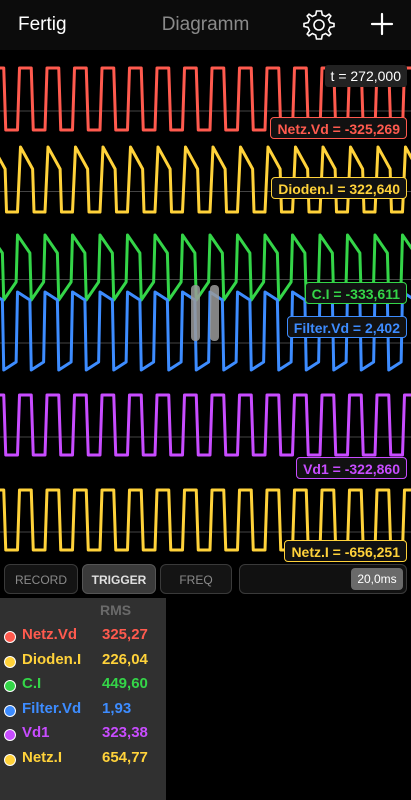 This screenshot has height=800, width=411. Describe the element at coordinates (351, 468) in the screenshot. I see `channel-label: Vd1 = -322,860` at that location.